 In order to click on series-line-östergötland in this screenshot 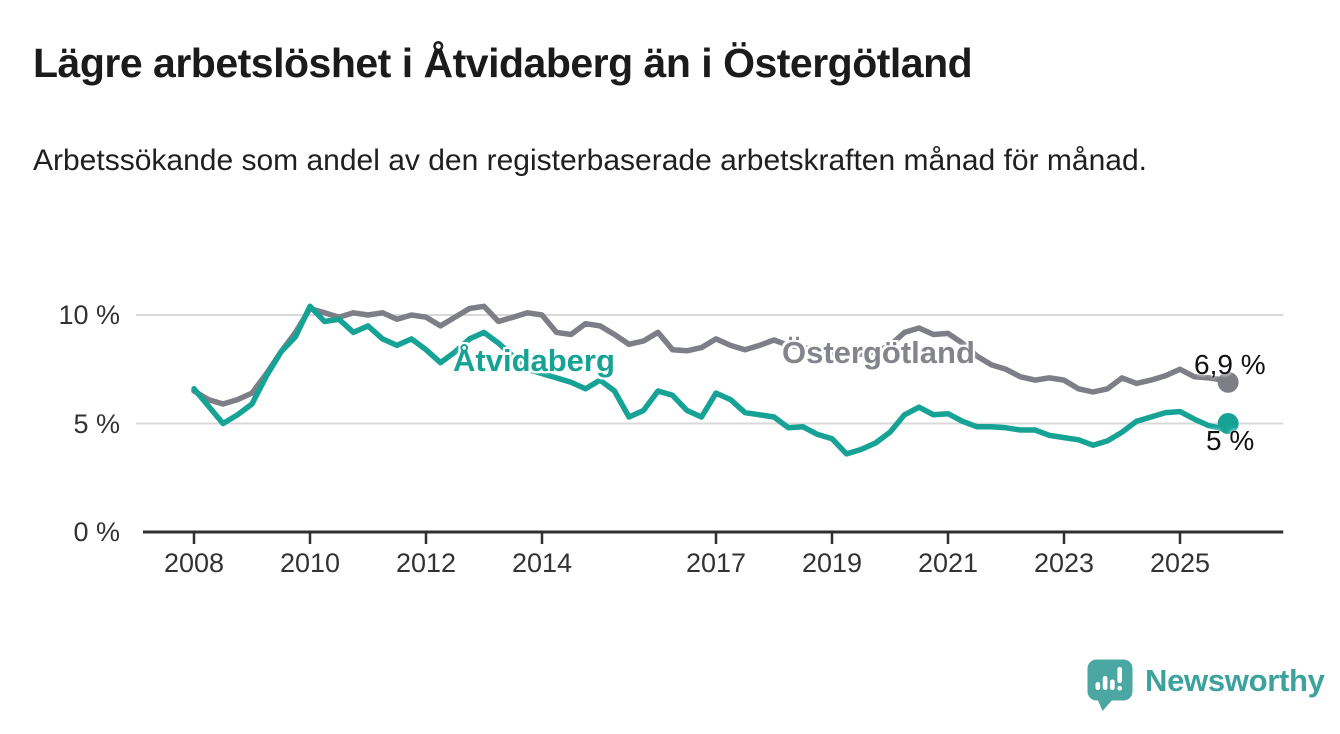, I will do `click(711, 355)`.